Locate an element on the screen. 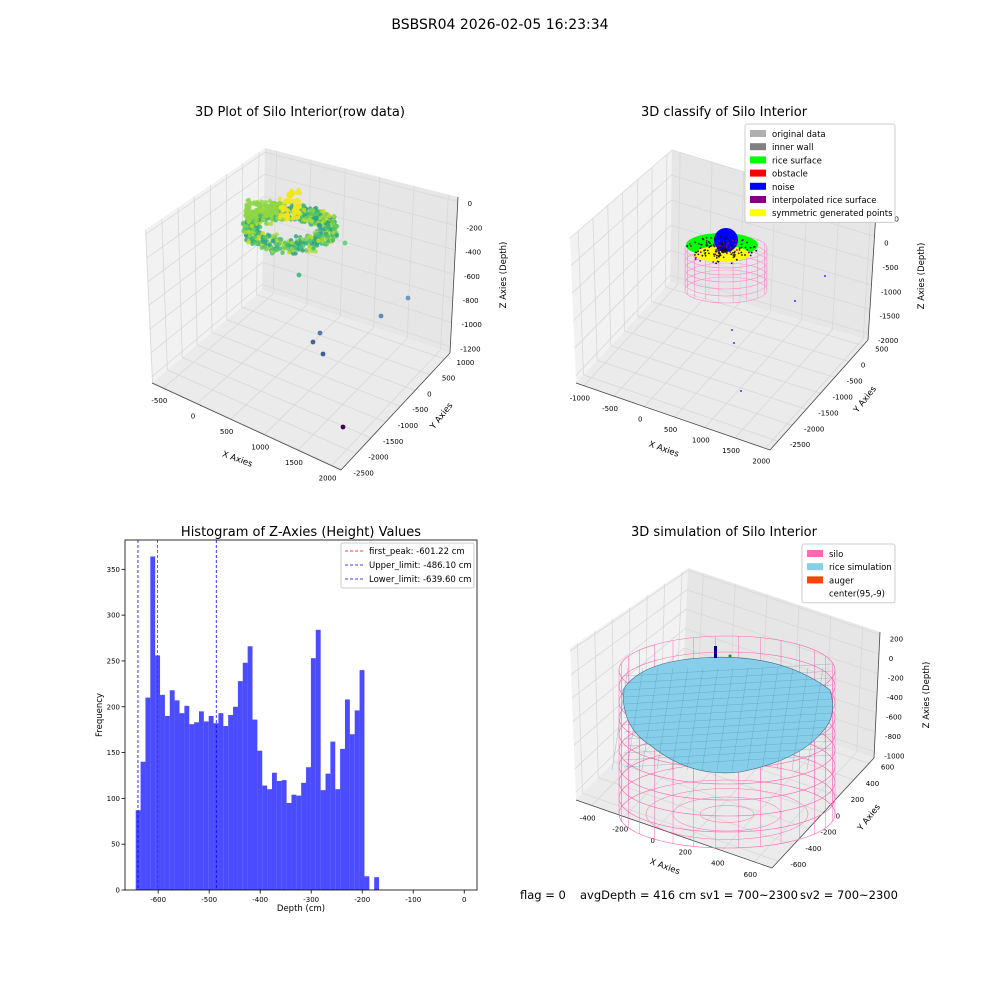  x-tick-label: -200 is located at coordinates (362, 900).